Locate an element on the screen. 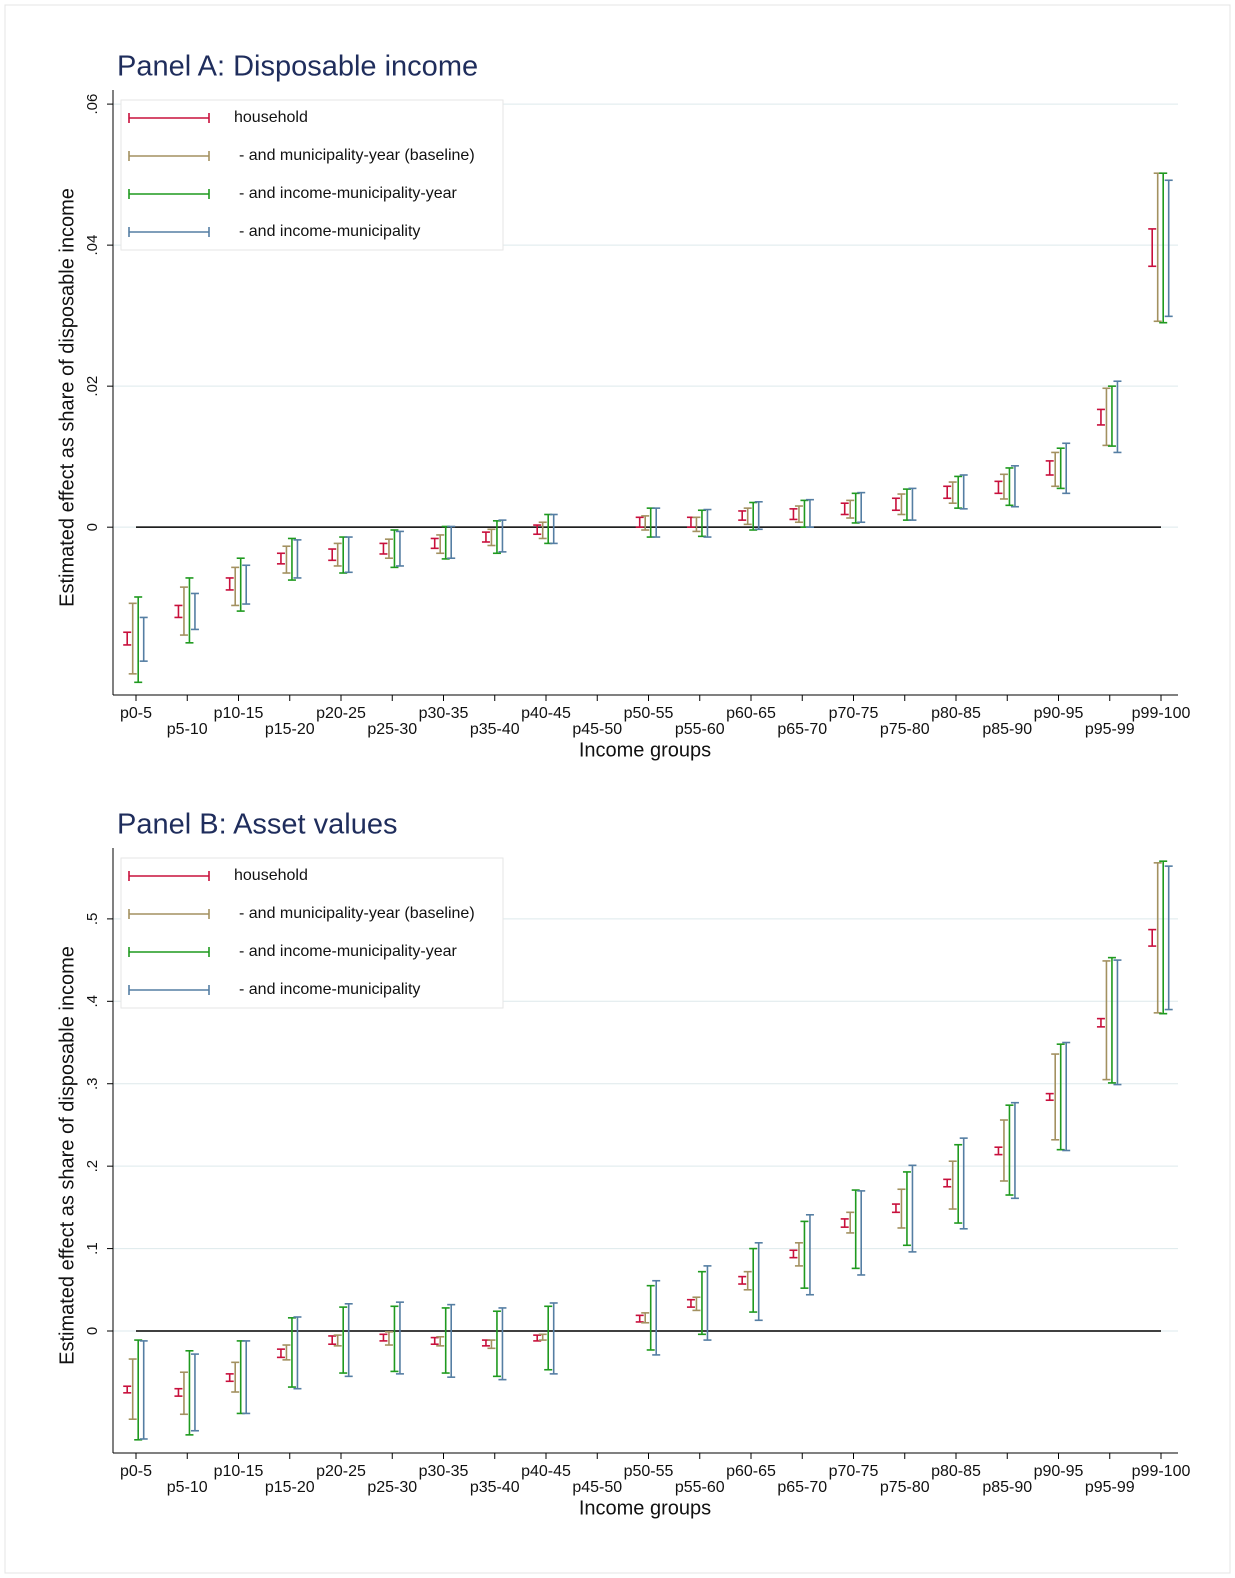 This screenshot has height=1578, width=1235. y-tick-label: .06 is located at coordinates (92, 104).